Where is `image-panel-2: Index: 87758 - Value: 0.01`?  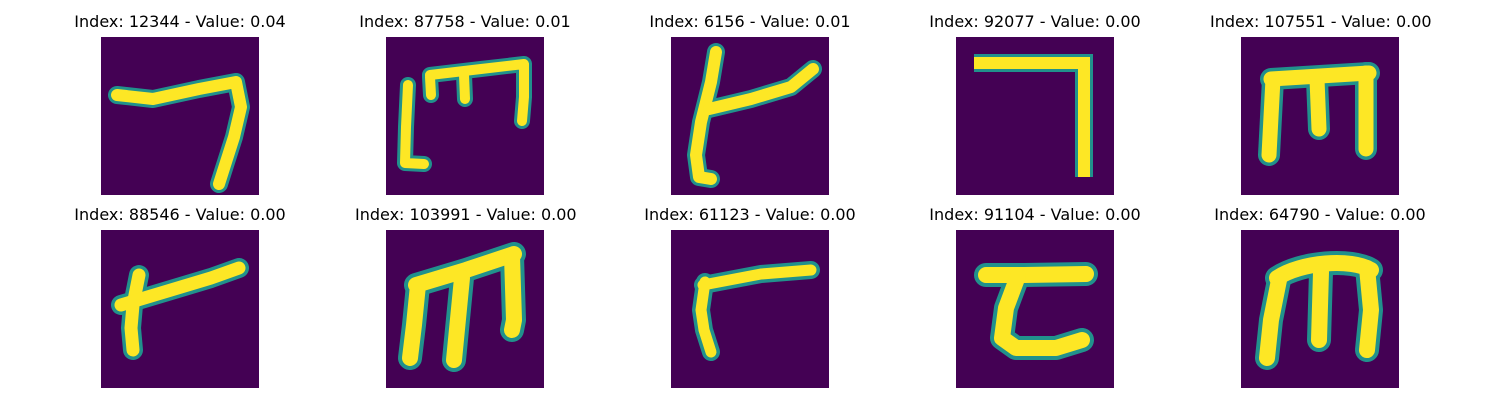 image-panel-2: Index: 87758 - Value: 0.01 is located at coordinates (465, 107).